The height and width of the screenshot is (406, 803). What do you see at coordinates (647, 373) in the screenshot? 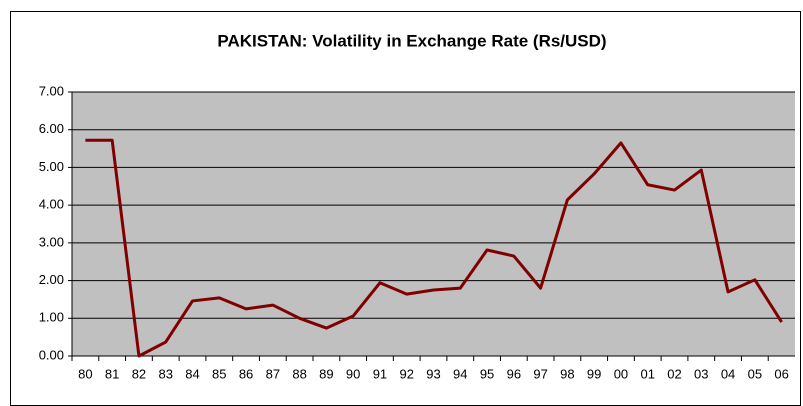
I see `x-tick-label: 01` at bounding box center [647, 373].